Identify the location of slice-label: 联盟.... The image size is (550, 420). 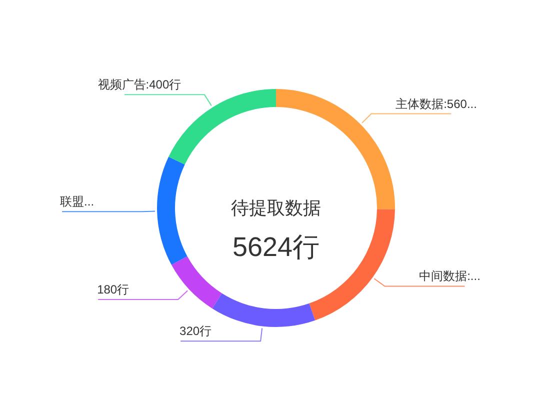
(77, 201).